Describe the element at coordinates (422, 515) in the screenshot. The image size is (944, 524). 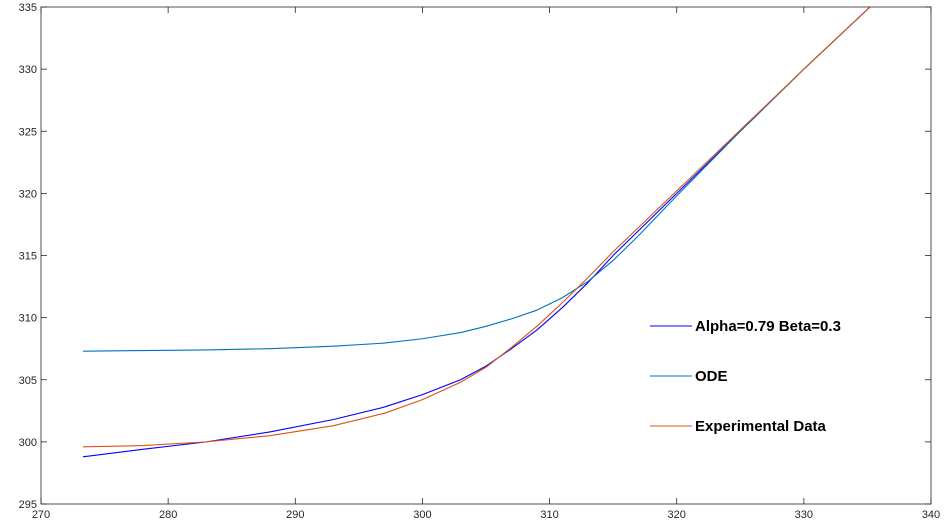
I see `x-tick-label: 300` at that location.